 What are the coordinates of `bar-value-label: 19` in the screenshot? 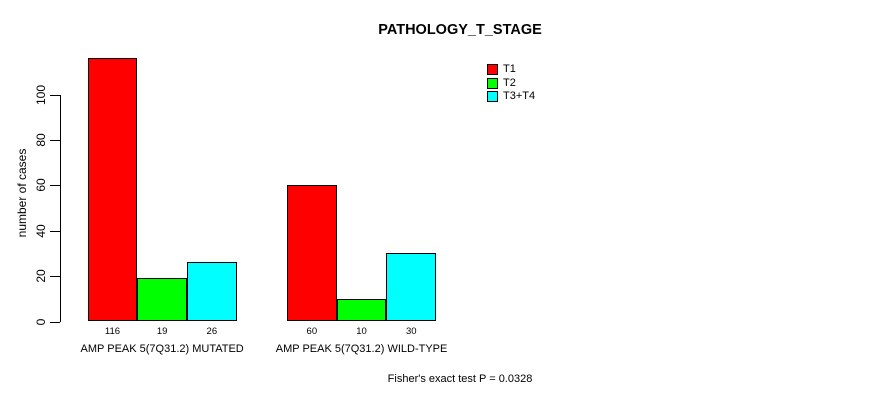 It's located at (162, 331).